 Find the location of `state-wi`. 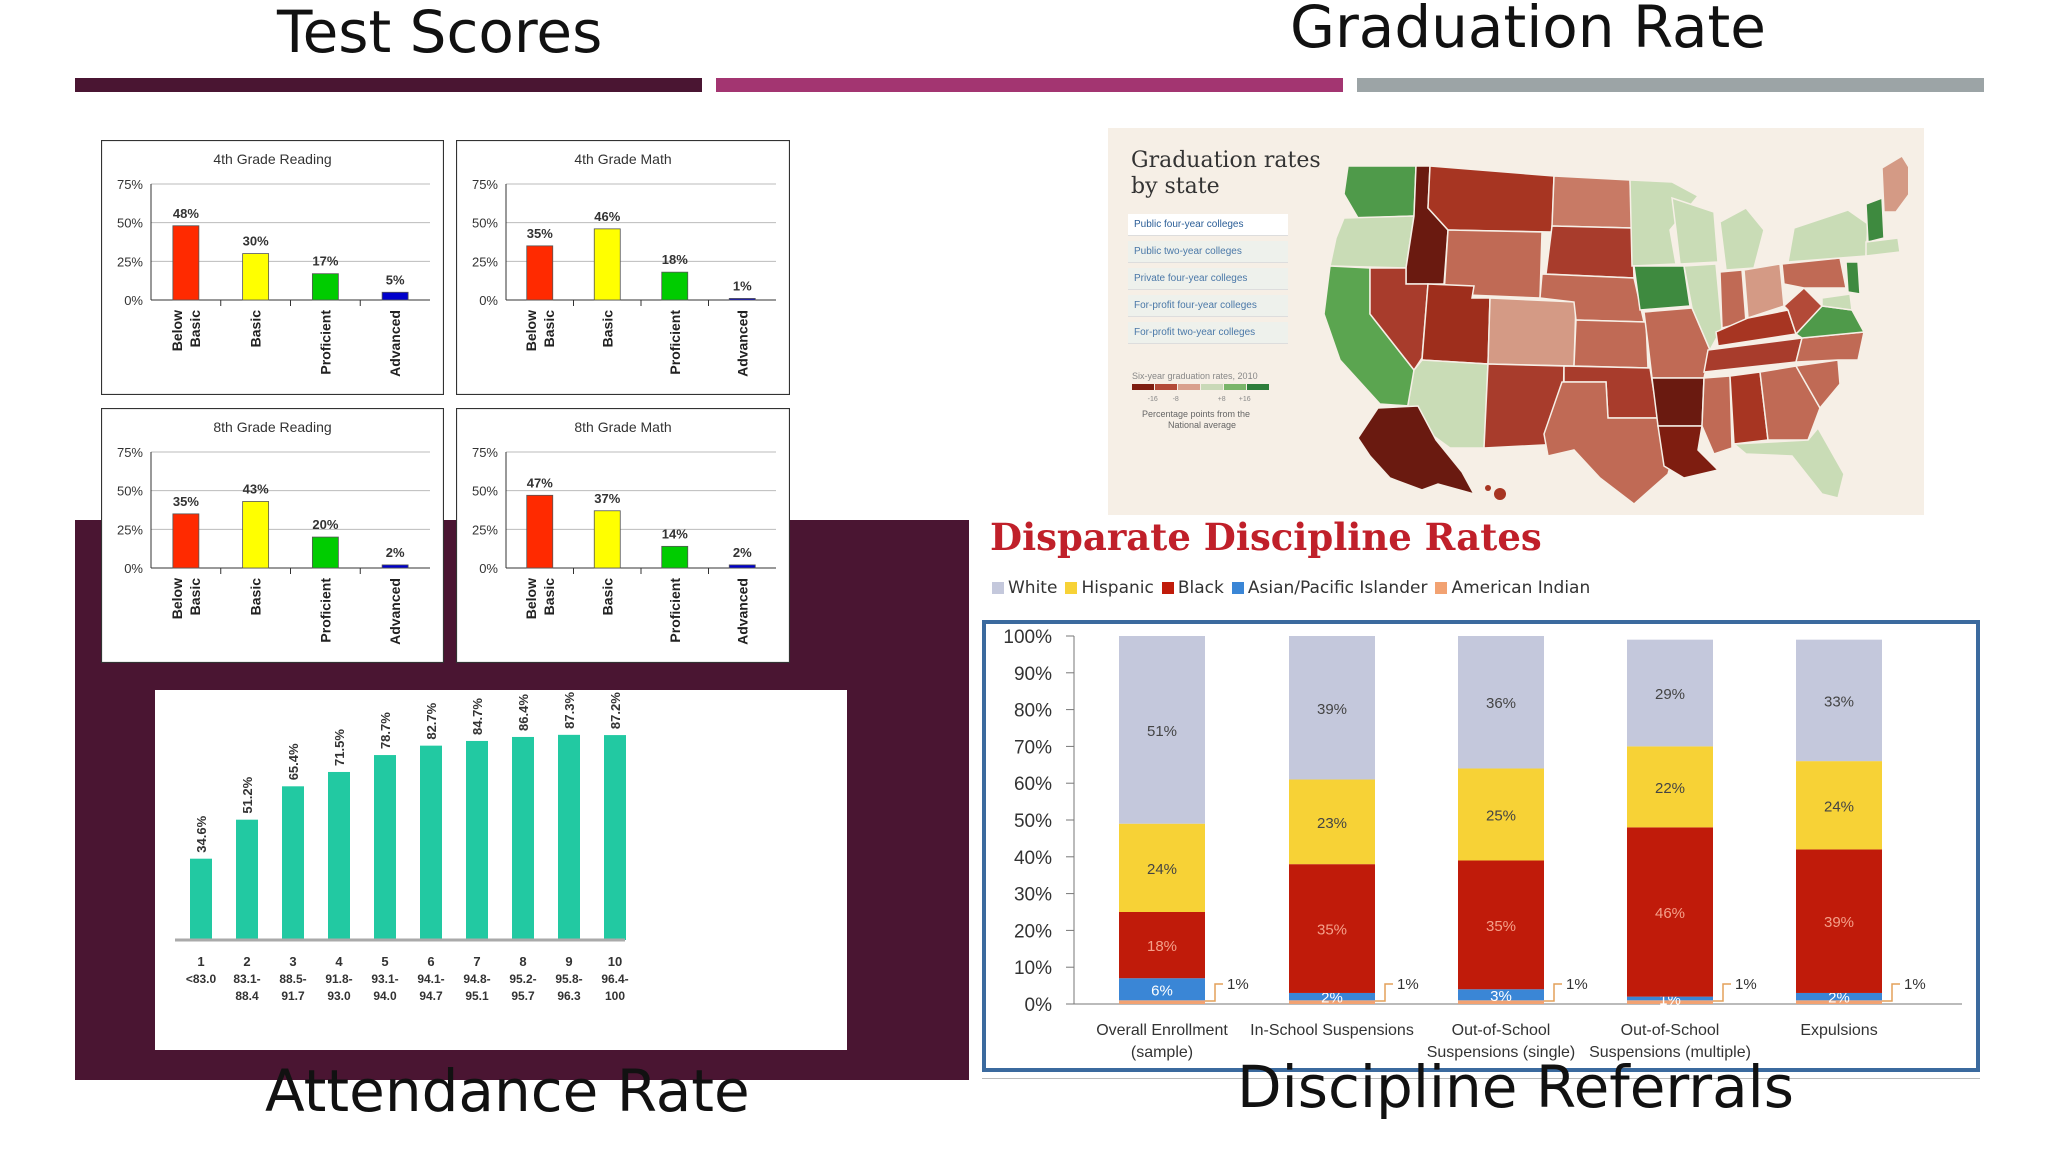

state-wi is located at coordinates (1695, 230).